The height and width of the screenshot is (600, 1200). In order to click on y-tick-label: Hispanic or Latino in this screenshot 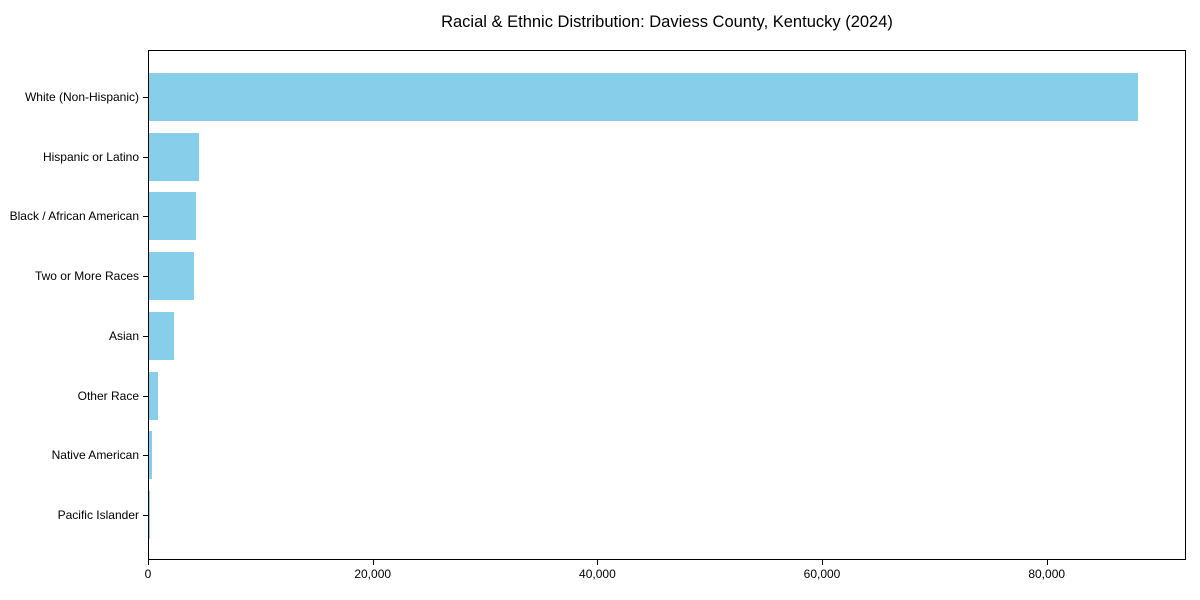, I will do `click(90, 156)`.